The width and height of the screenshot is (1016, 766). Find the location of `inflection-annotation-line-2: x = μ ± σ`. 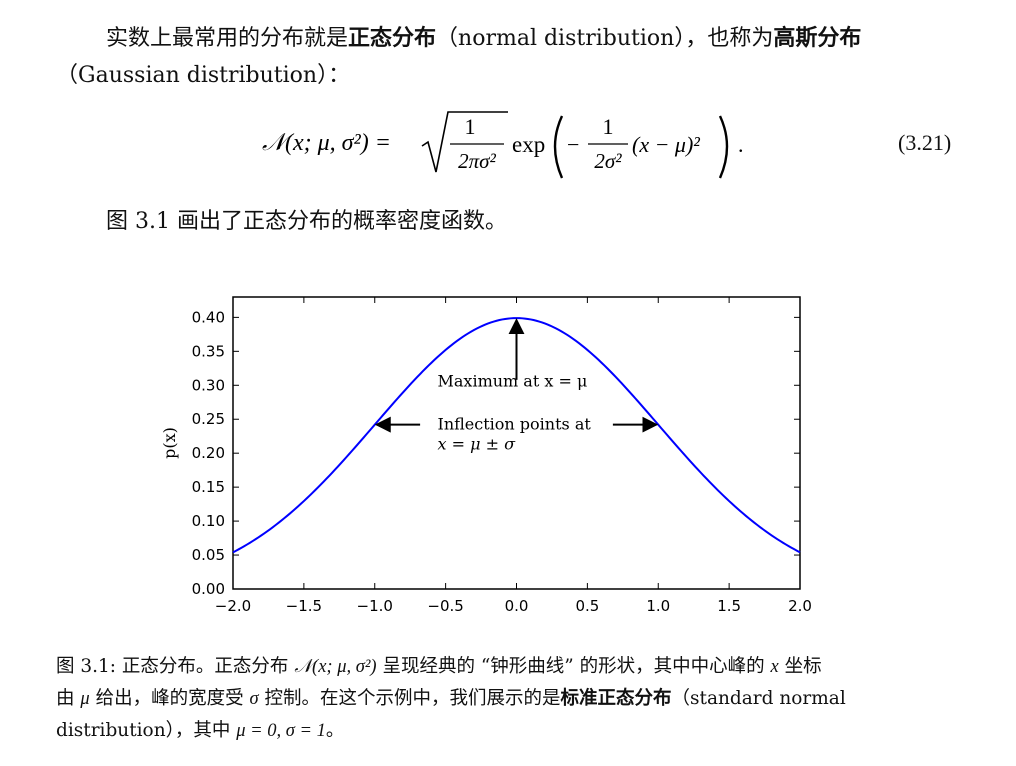

inflection-annotation-line-2: x = μ ± σ is located at coordinates (477, 444).